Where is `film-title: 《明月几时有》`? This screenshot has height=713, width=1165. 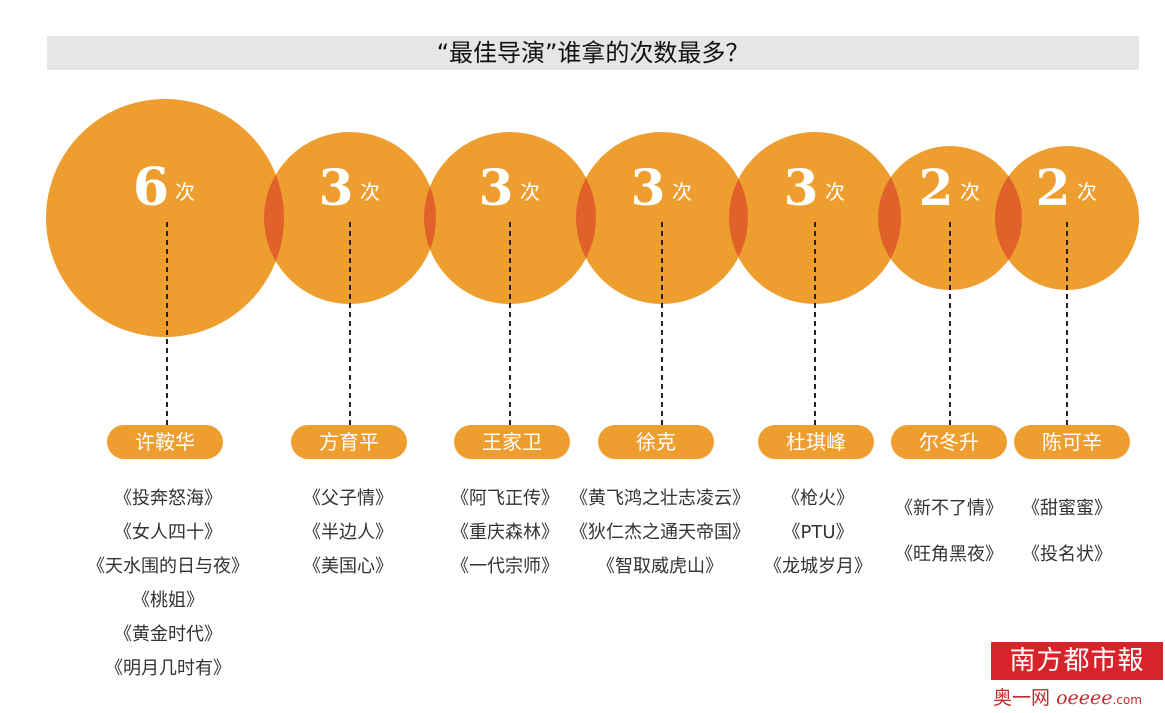
film-title: 《明月几时有》 is located at coordinates (168, 669).